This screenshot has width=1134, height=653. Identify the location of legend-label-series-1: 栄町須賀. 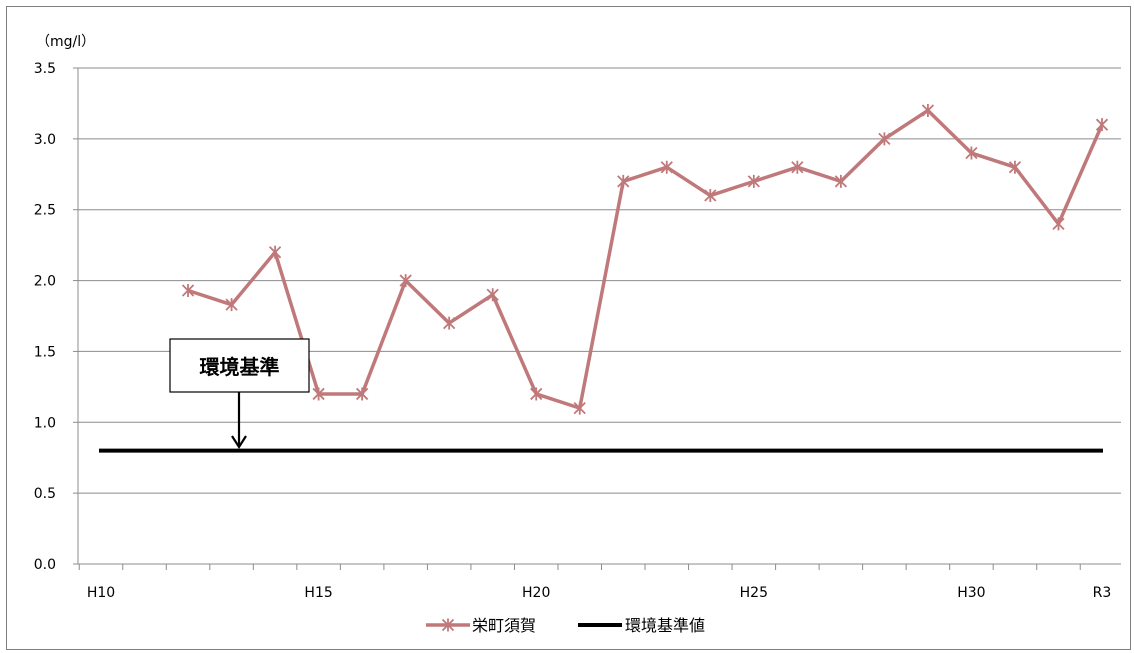
(504, 625).